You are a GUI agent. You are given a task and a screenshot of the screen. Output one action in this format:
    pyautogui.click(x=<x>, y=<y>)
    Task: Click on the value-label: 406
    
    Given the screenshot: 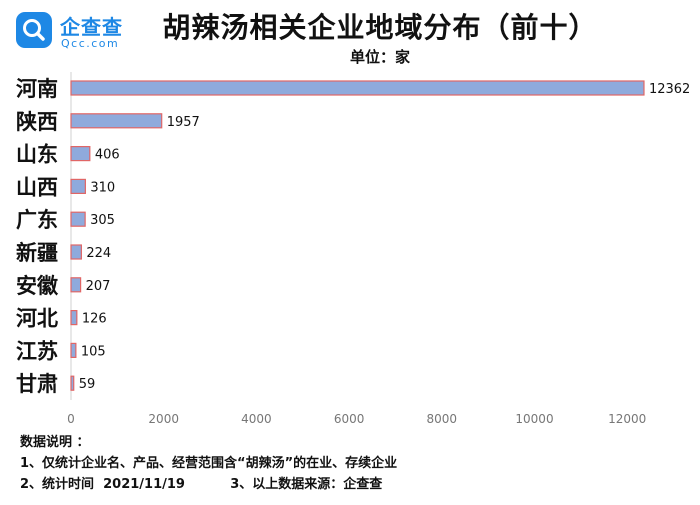 What is the action you would take?
    pyautogui.click(x=107, y=155)
    